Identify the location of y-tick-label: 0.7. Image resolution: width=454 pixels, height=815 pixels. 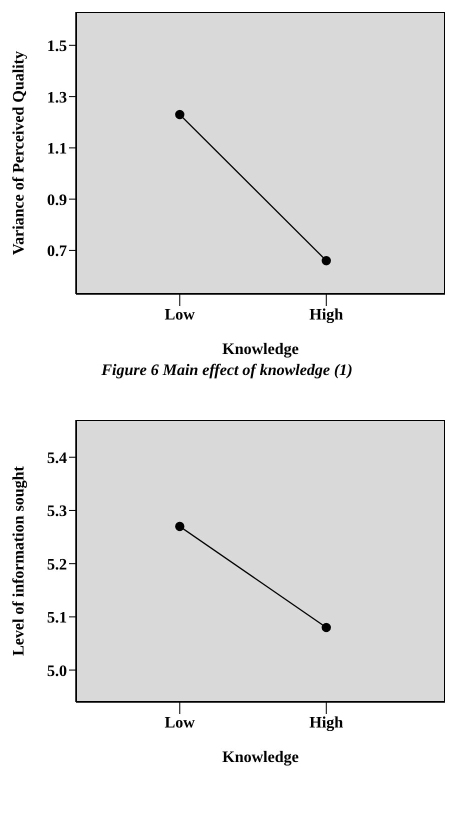
(57, 251).